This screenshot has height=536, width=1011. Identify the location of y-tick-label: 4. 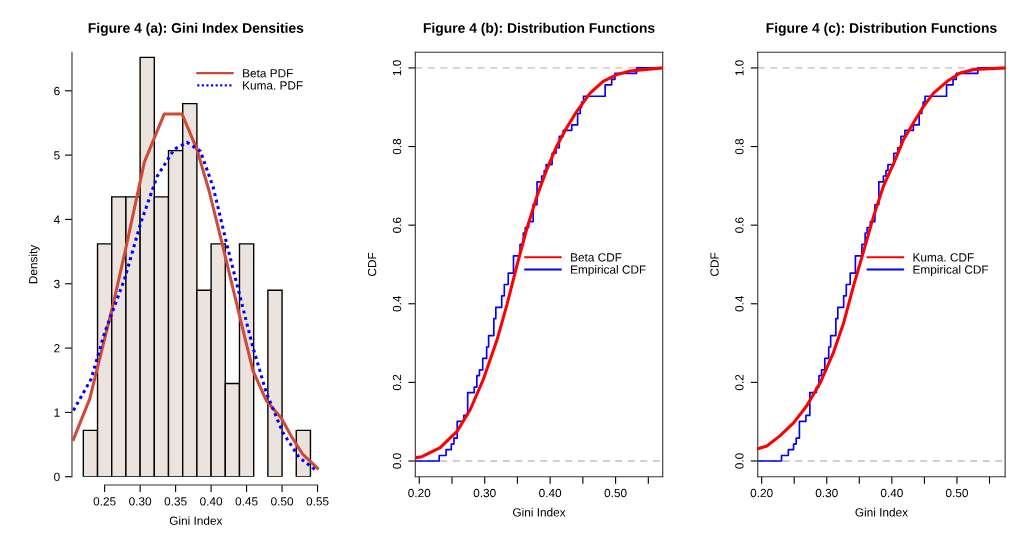
(56, 219).